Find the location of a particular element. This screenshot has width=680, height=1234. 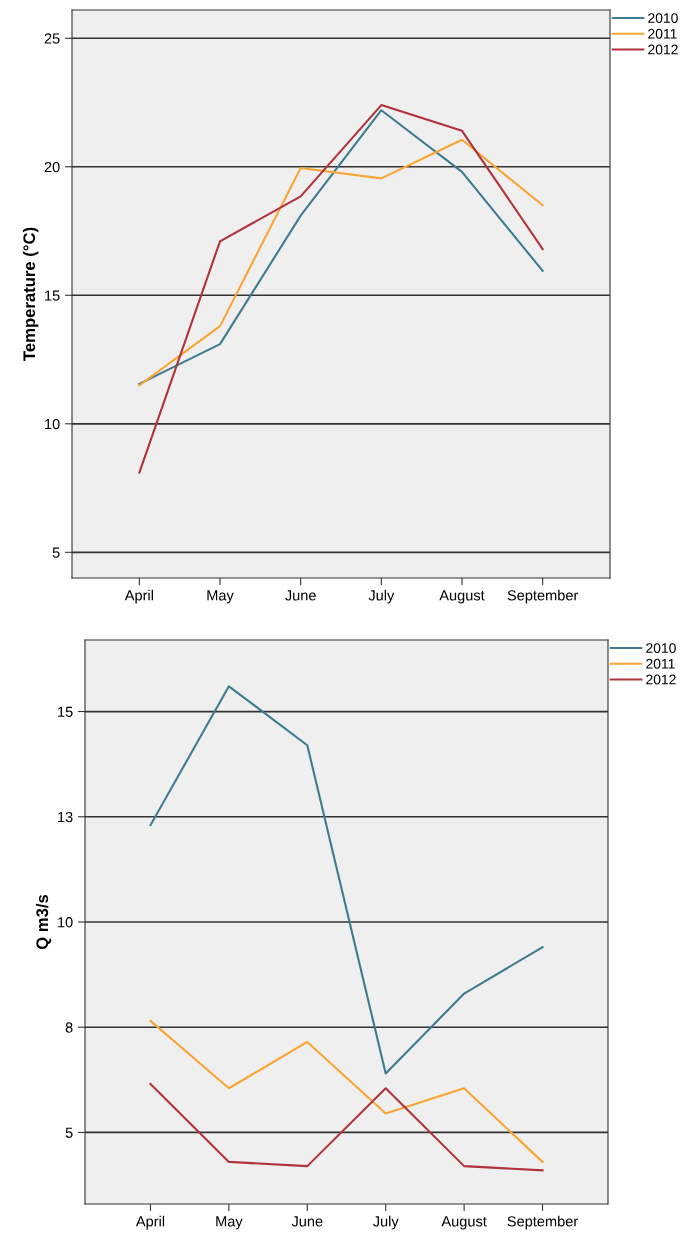

y-tick-label: 13 is located at coordinates (65, 817).